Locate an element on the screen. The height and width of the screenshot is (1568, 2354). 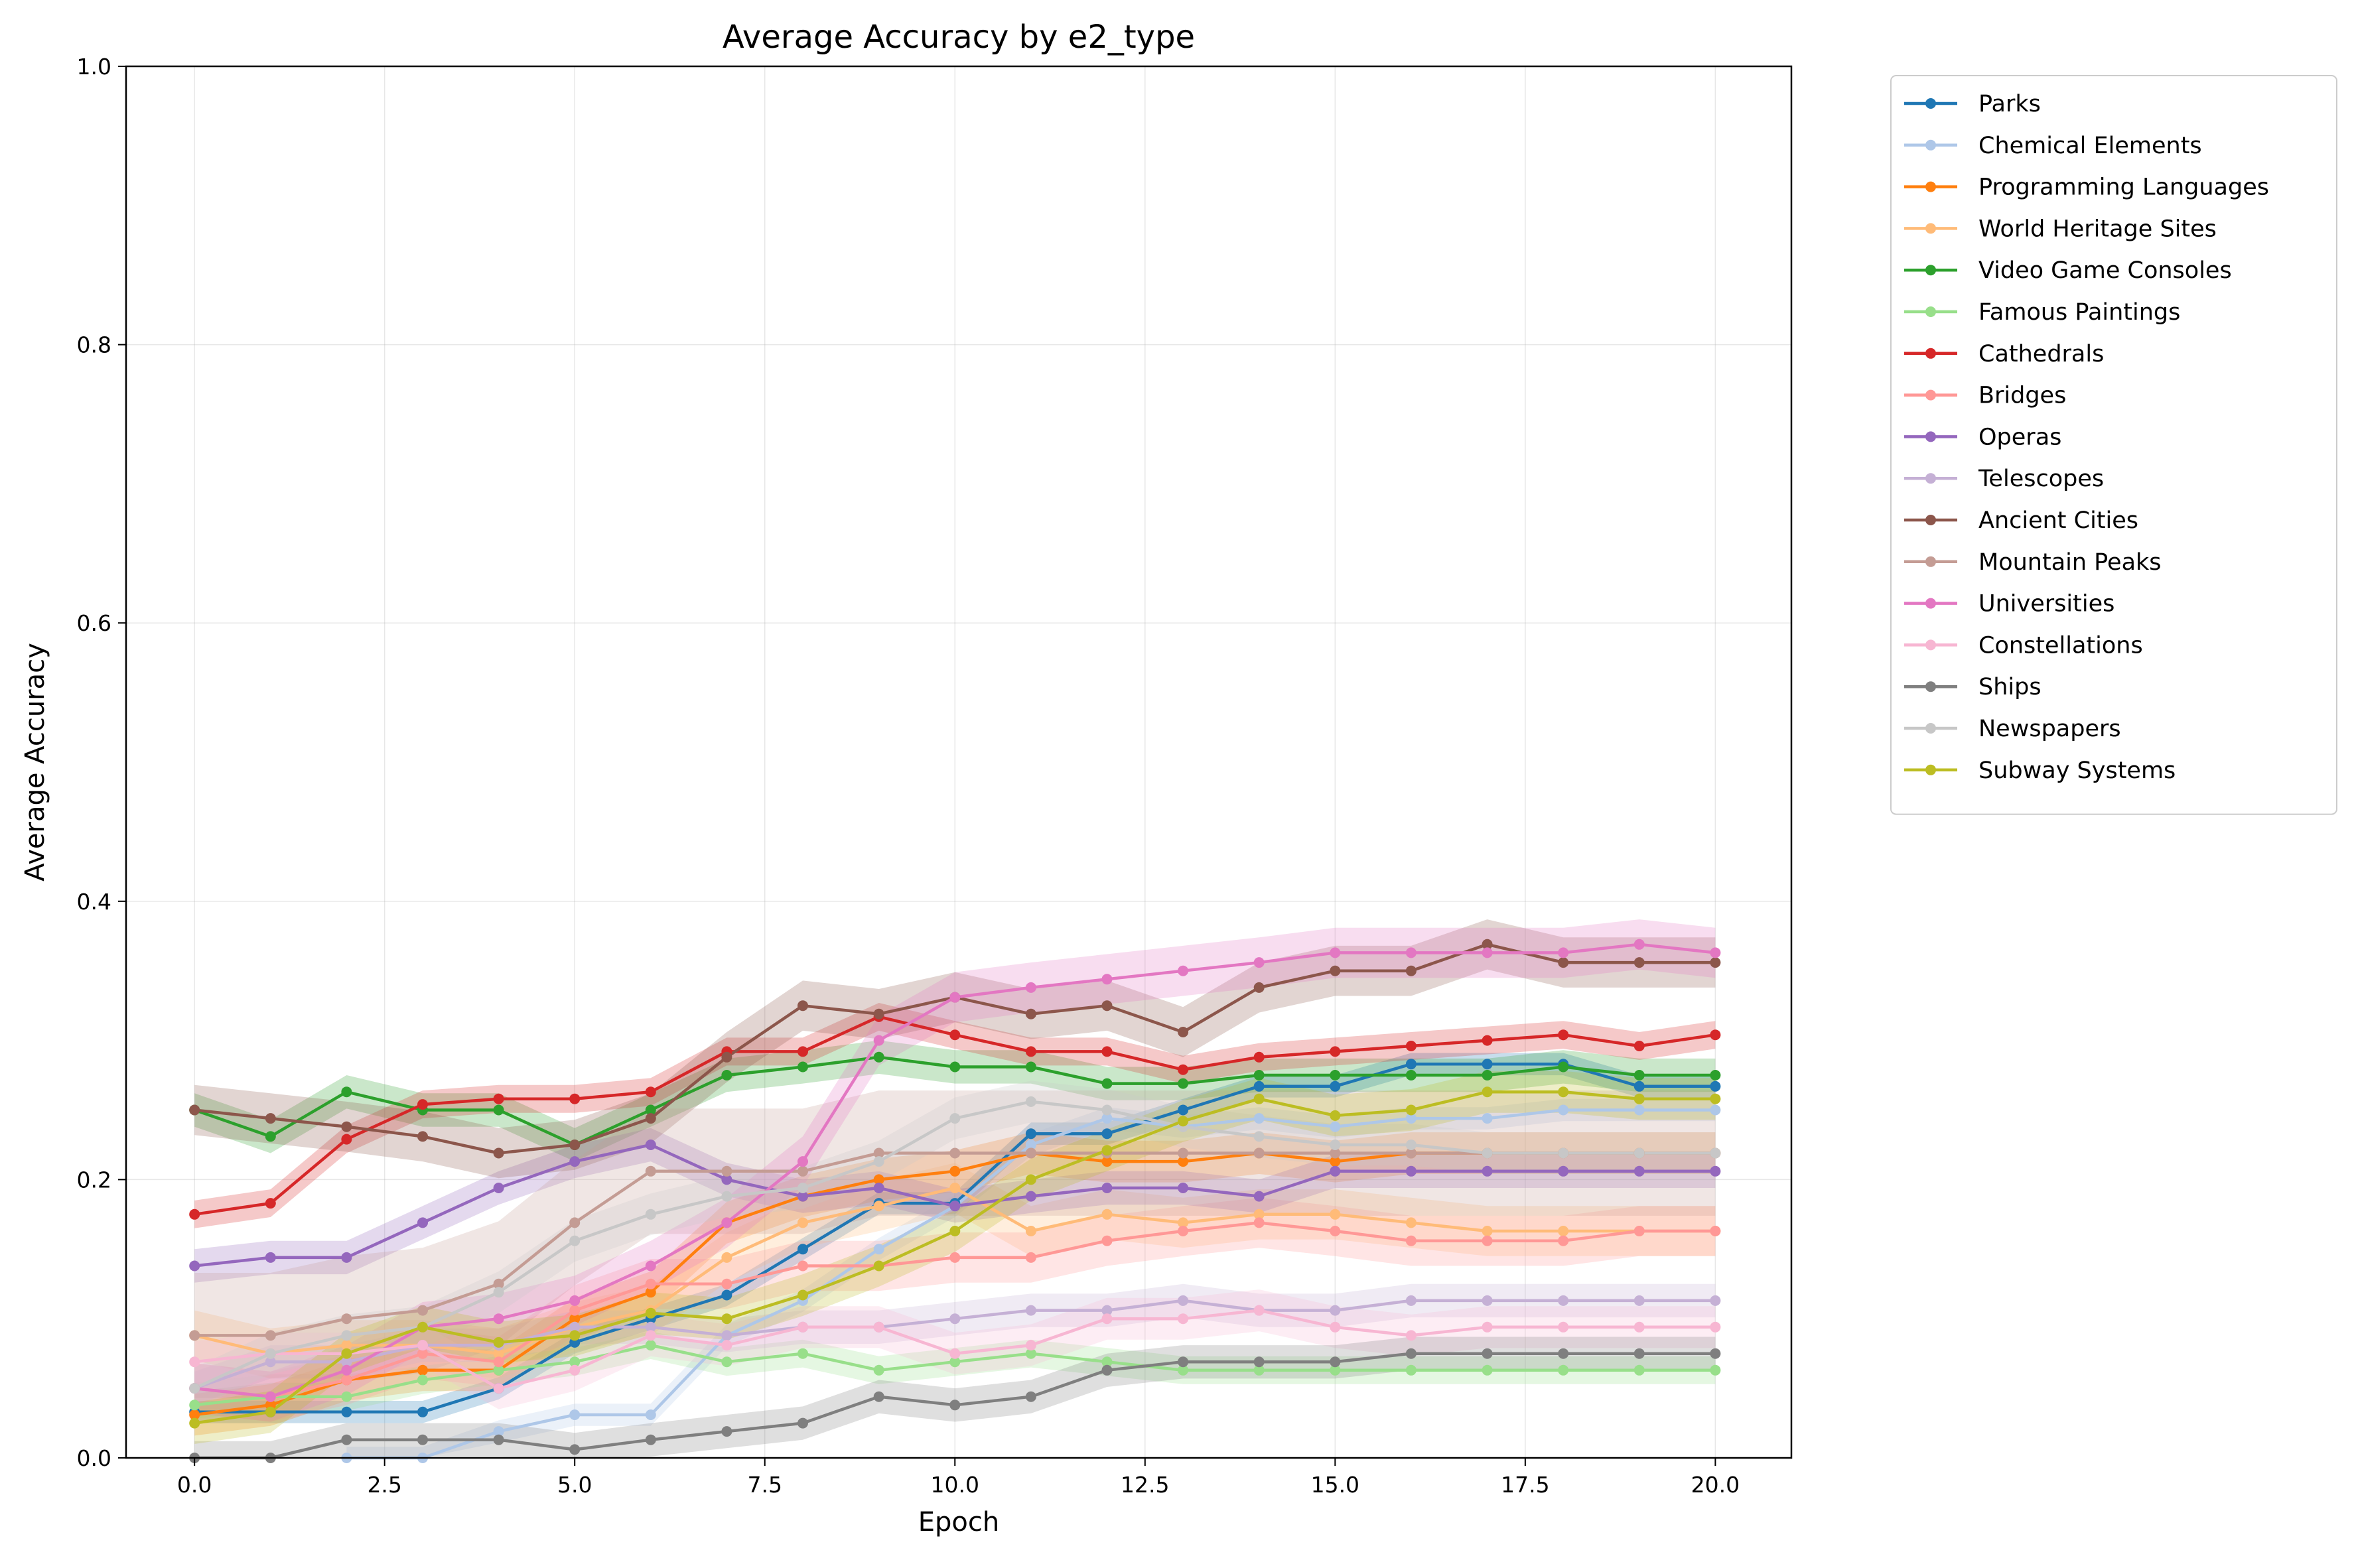
legend-label: Programming Languages is located at coordinates (2123, 188).